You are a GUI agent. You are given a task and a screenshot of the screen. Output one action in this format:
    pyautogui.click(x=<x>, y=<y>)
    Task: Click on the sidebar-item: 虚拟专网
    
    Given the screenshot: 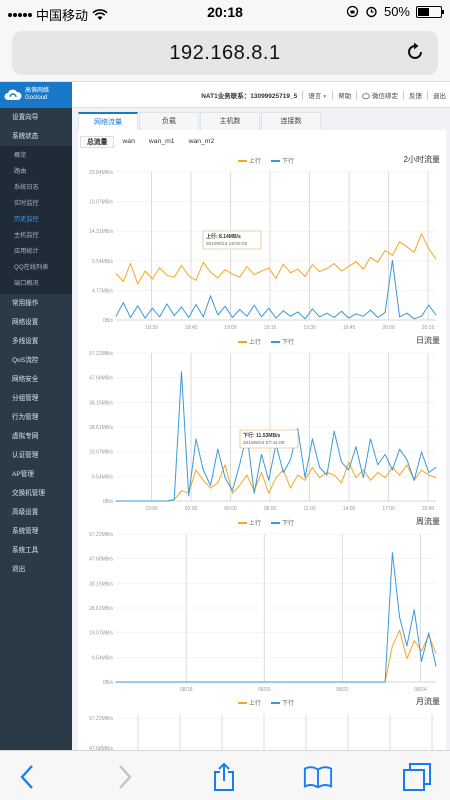 What is the action you would take?
    pyautogui.click(x=25, y=436)
    